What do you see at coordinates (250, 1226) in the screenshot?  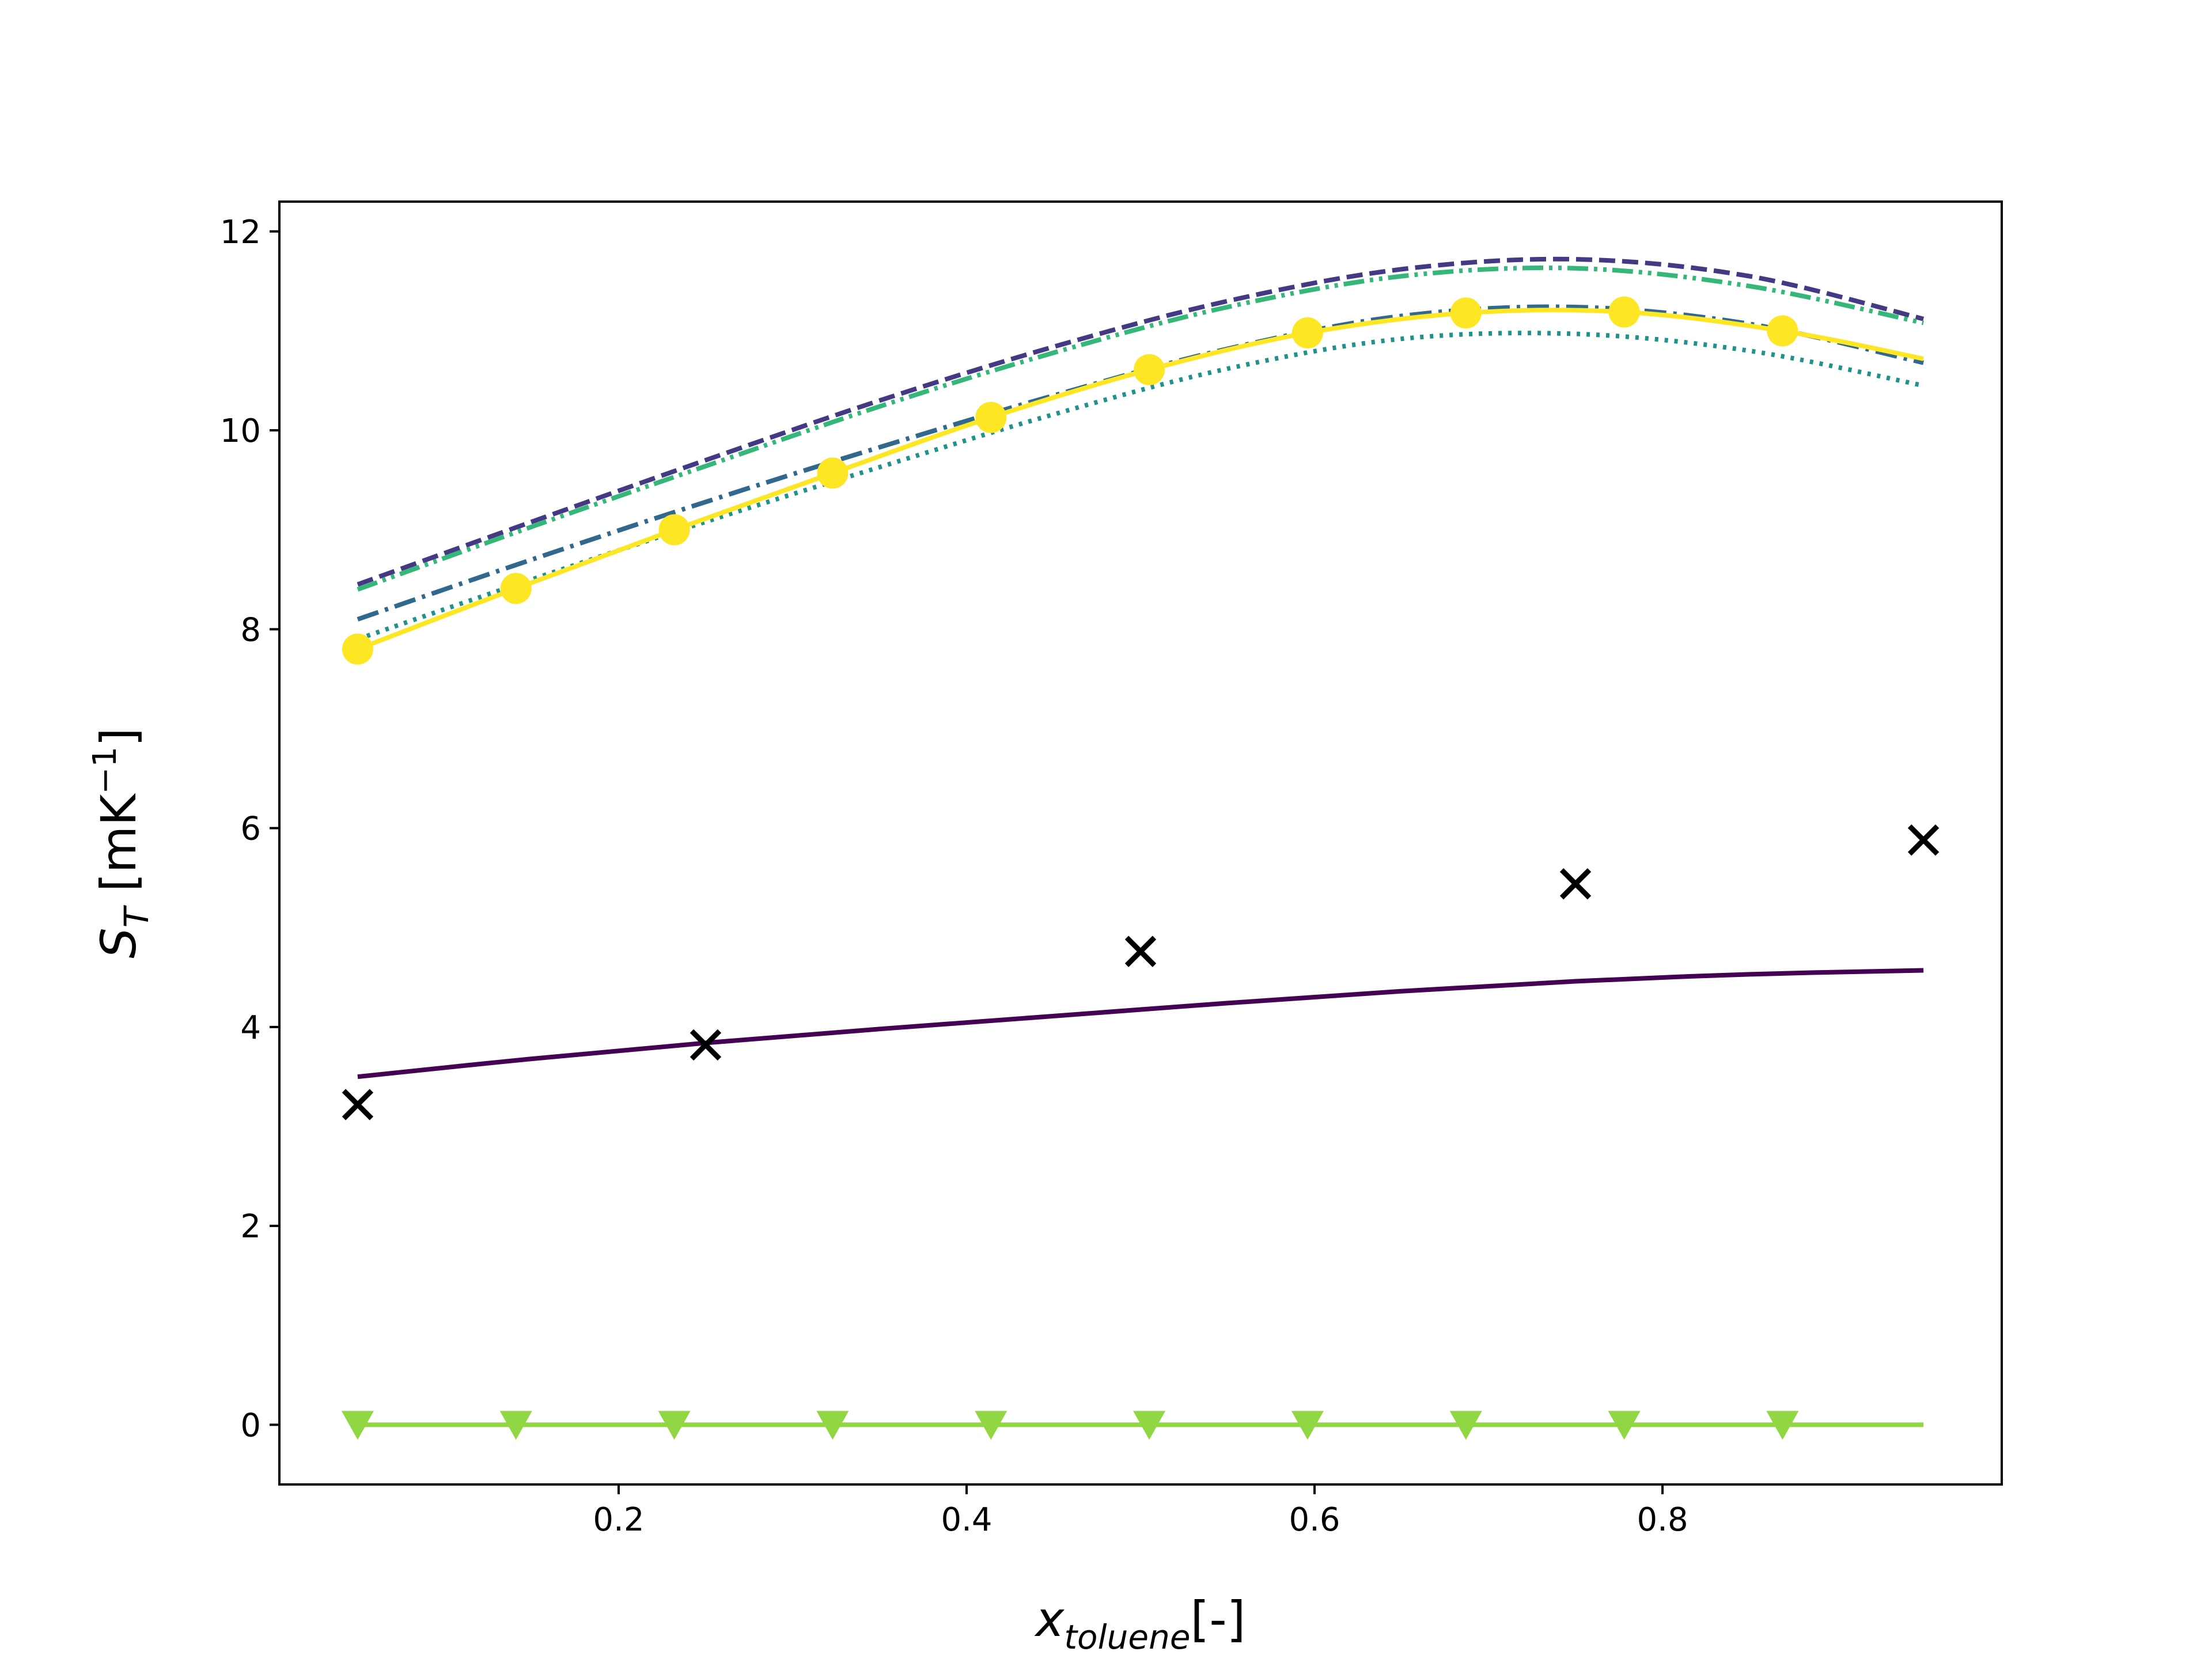 I see `y-tick-label: 2` at bounding box center [250, 1226].